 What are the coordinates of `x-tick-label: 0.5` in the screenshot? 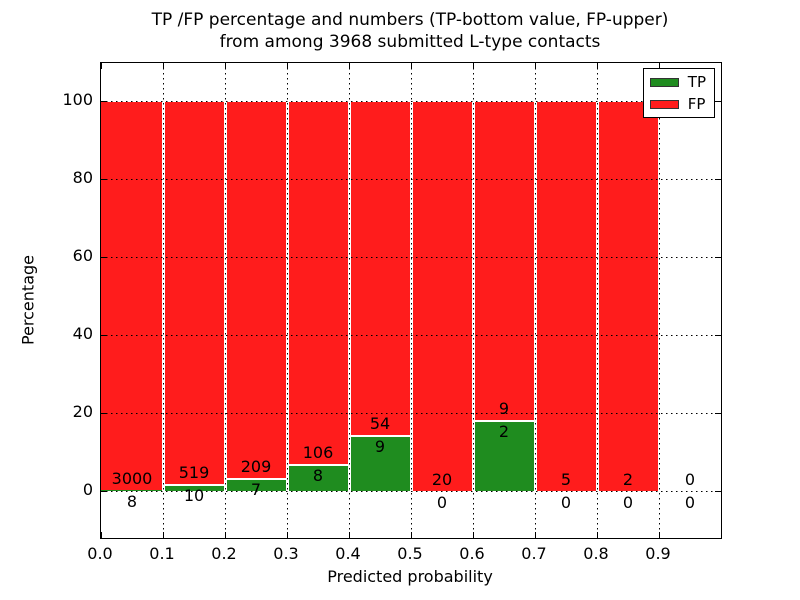 It's located at (410, 553).